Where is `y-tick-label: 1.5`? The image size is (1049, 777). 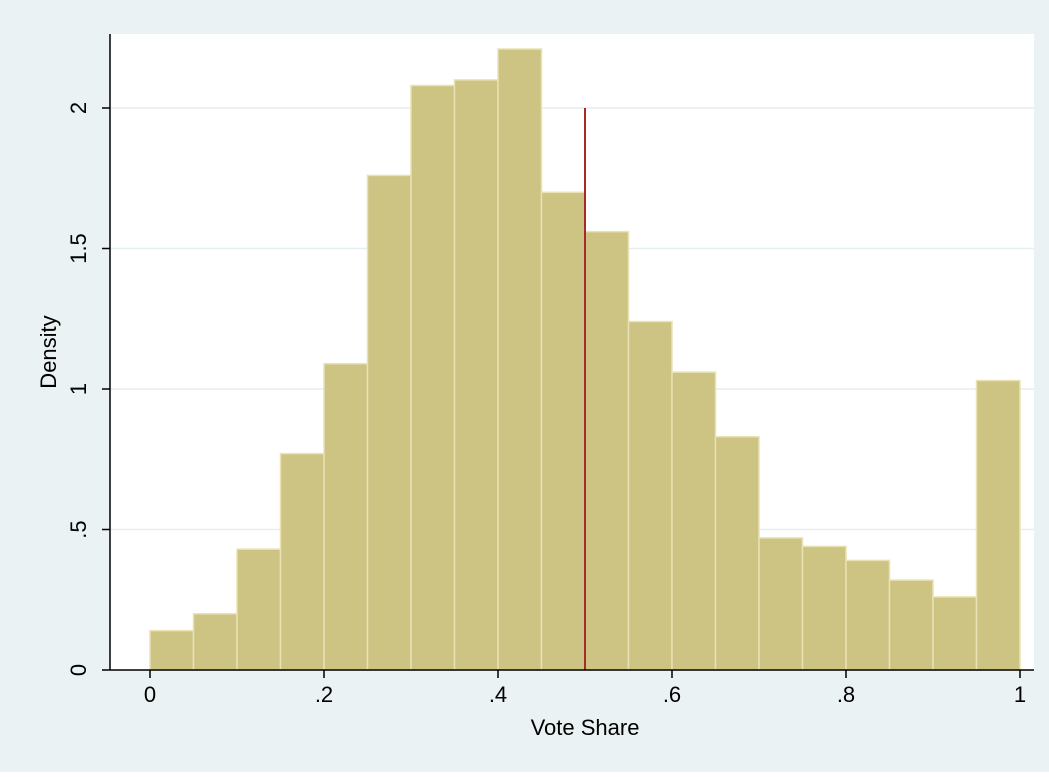 y-tick-label: 1.5 is located at coordinates (78, 248).